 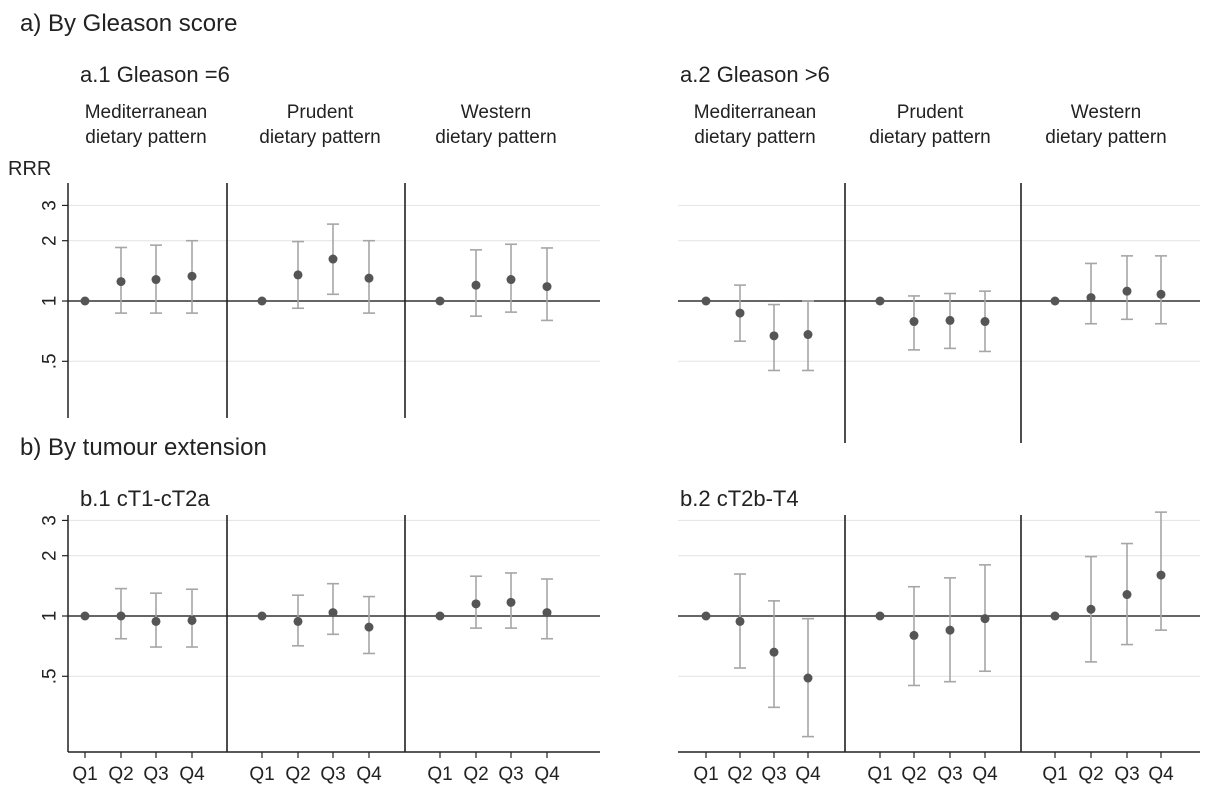 I want to click on panel-b2-title: b.2 cT2b-T4, so click(x=739, y=498).